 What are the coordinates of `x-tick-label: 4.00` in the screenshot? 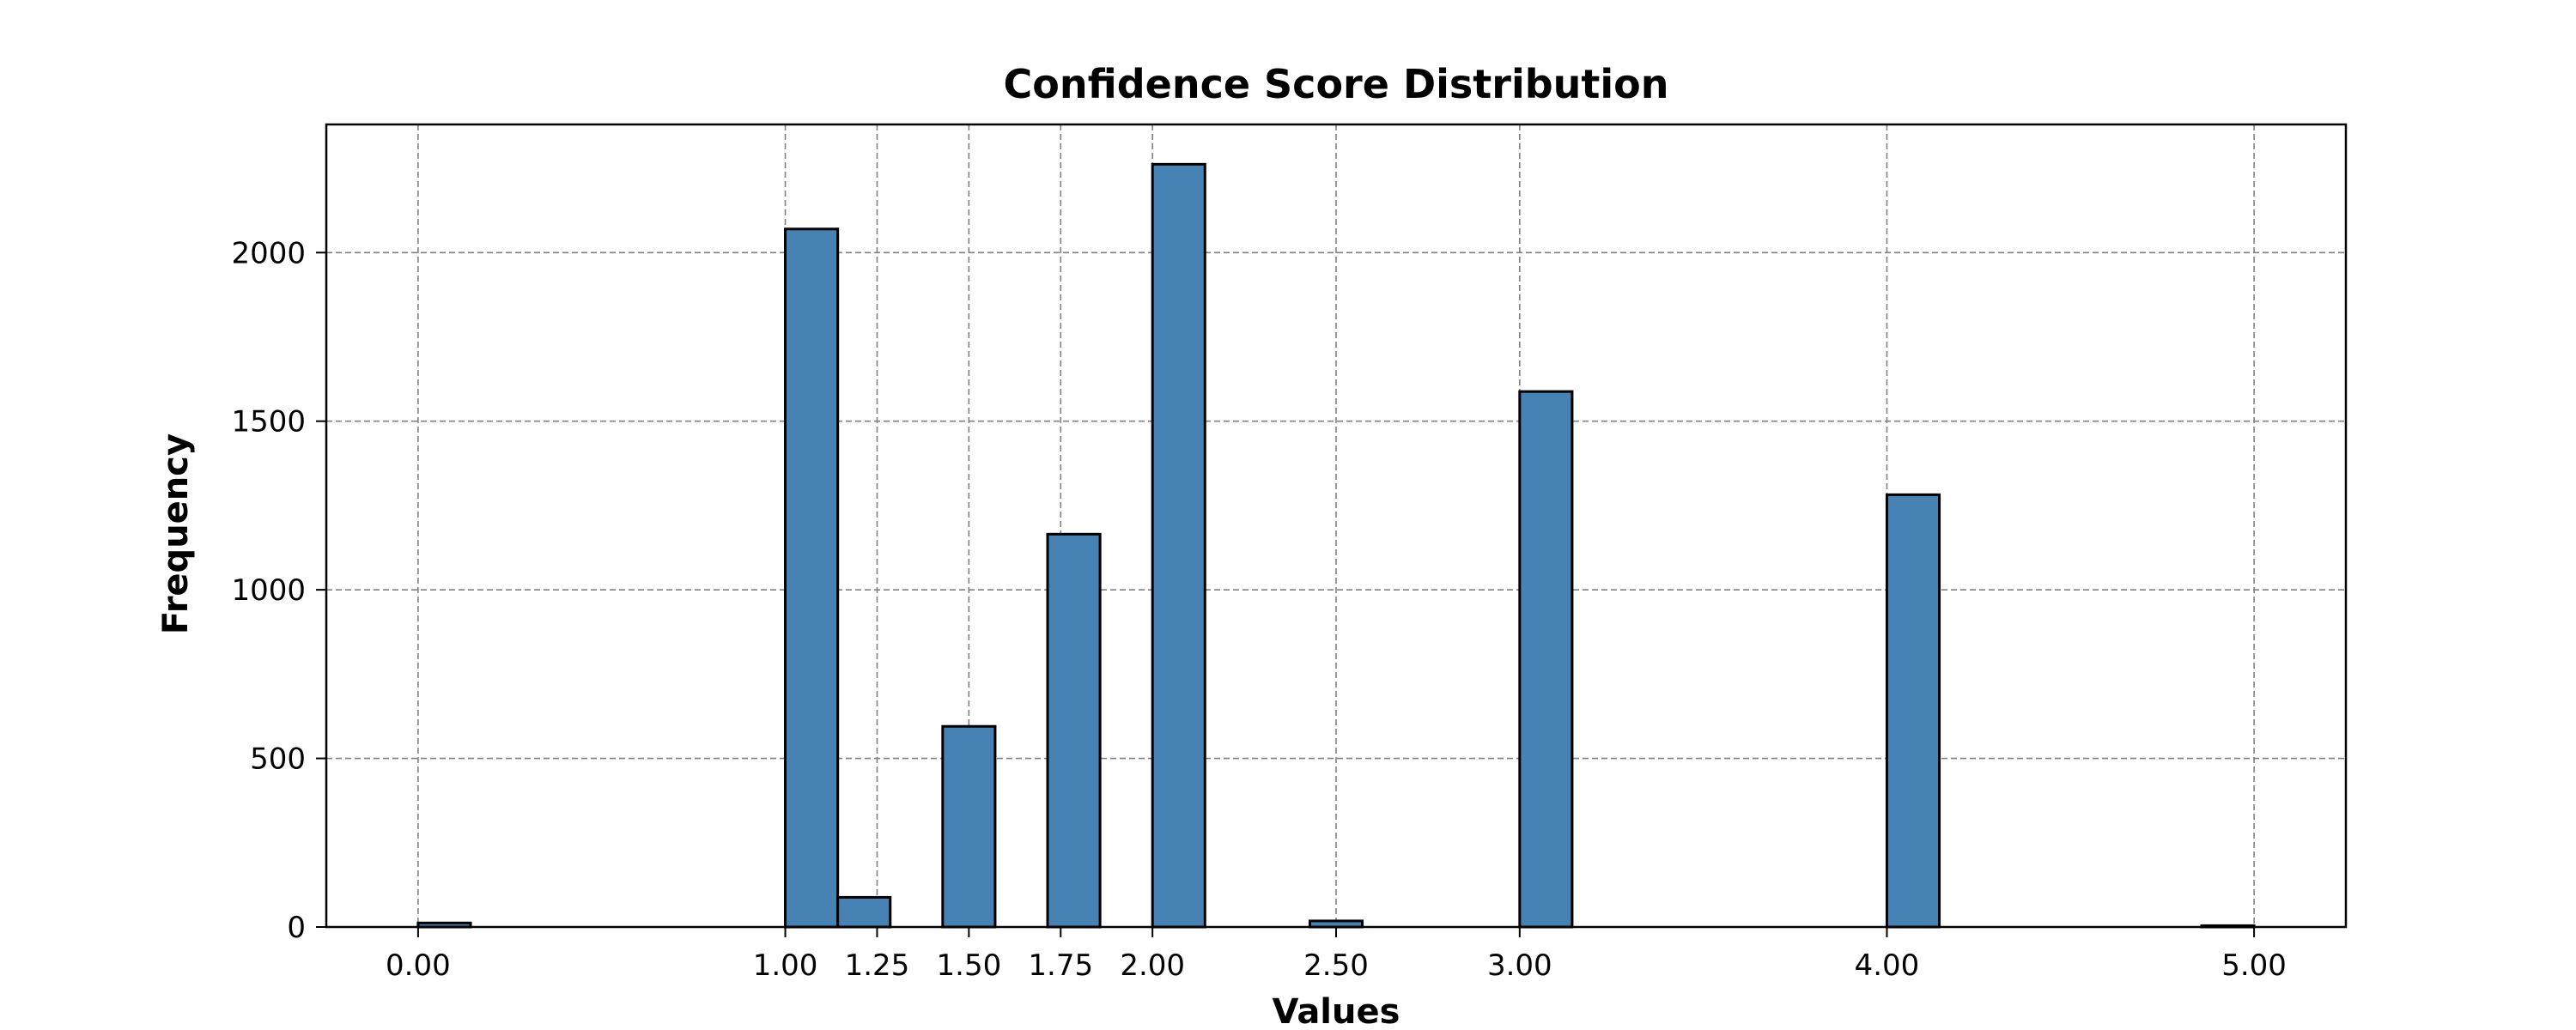 It's located at (1887, 965).